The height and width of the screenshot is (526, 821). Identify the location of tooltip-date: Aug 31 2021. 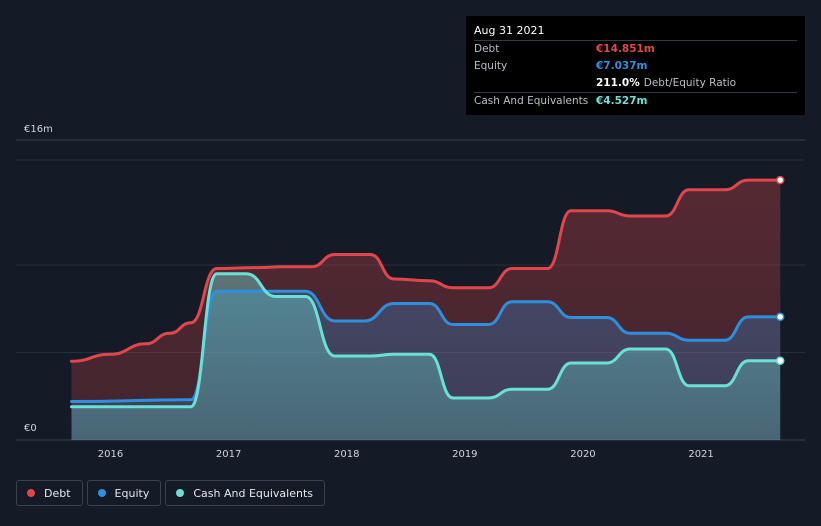
(635, 31).